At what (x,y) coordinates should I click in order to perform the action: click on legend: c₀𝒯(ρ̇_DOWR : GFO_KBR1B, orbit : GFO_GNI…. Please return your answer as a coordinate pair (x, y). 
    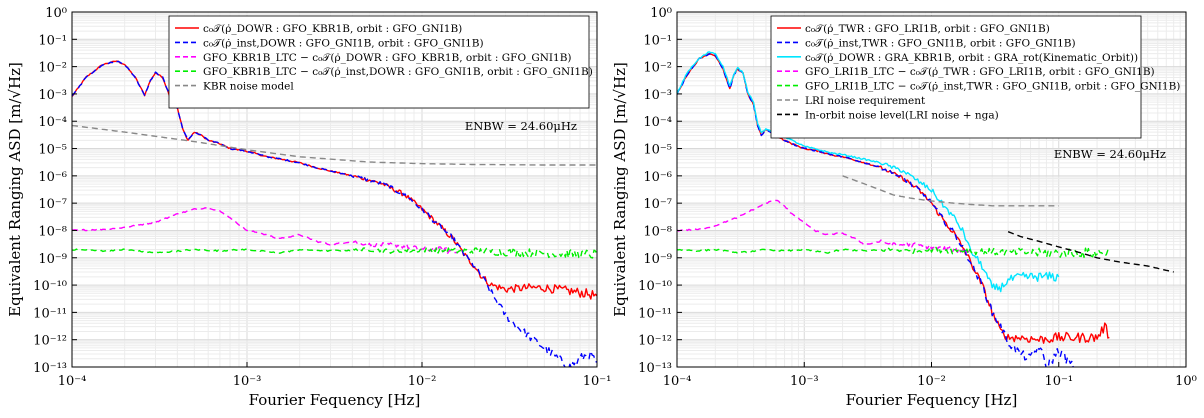
    Looking at the image, I should click on (380, 62).